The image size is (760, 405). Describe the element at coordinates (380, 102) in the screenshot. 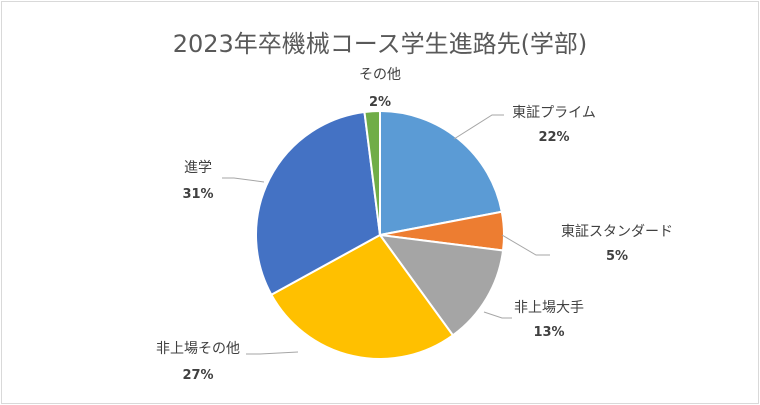

I see `slice-percent-6: 2%` at that location.